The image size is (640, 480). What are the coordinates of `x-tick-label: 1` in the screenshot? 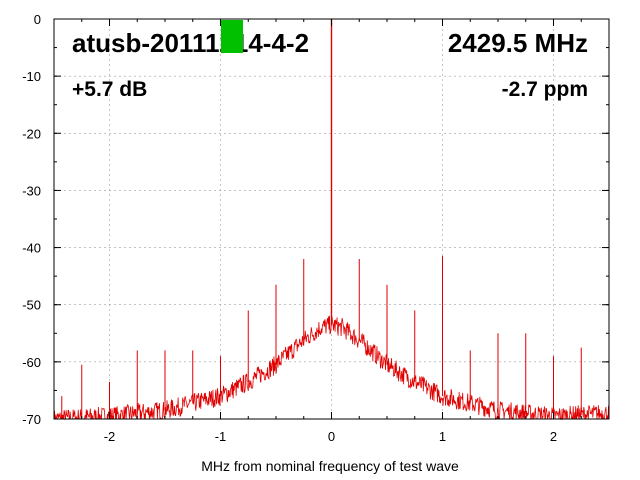 It's located at (442, 436).